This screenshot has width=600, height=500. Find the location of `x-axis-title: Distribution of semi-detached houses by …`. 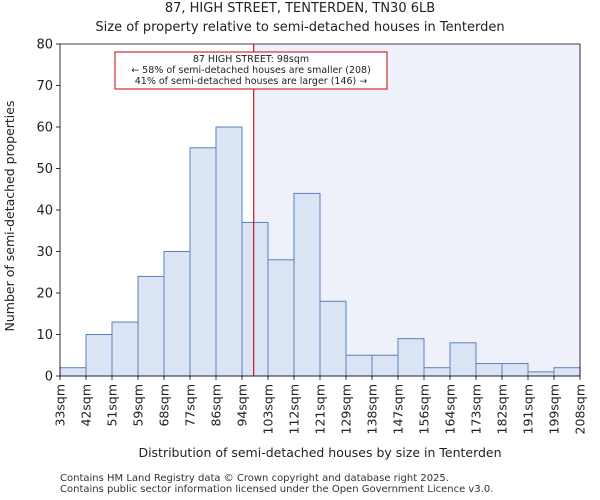

x-axis-title: Distribution of semi-detached houses by … is located at coordinates (319, 452).